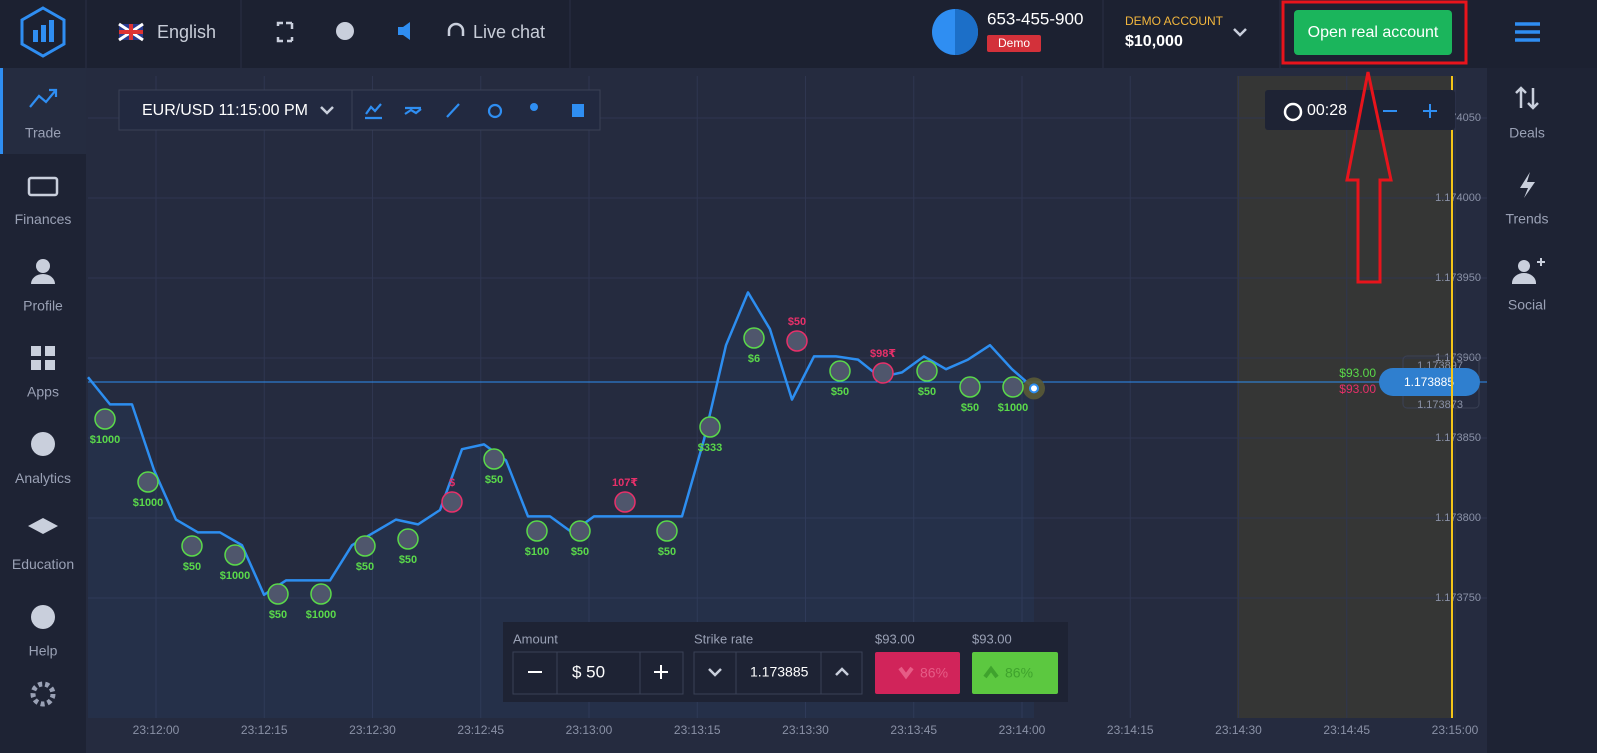 The width and height of the screenshot is (1597, 753). What do you see at coordinates (1, 111) in the screenshot?
I see `active-indicator` at bounding box center [1, 111].